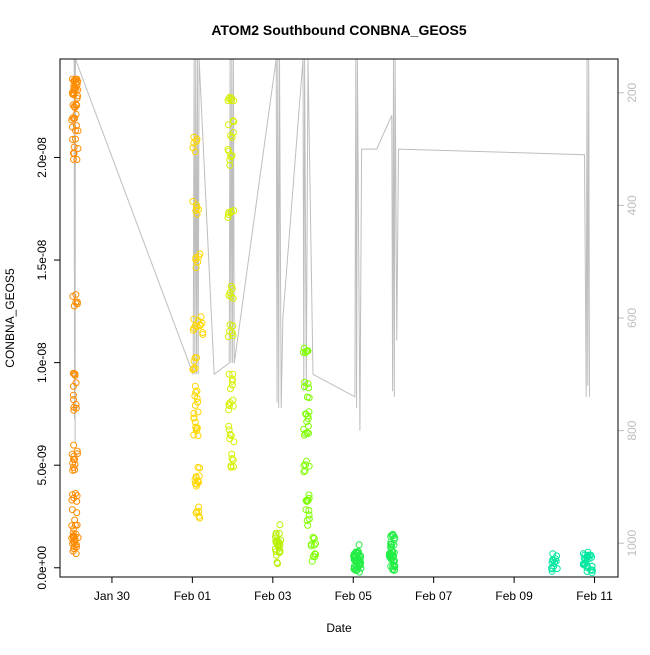 This screenshot has width=650, height=655. I want to click on x-tick-label: Feb 11, so click(594, 596).